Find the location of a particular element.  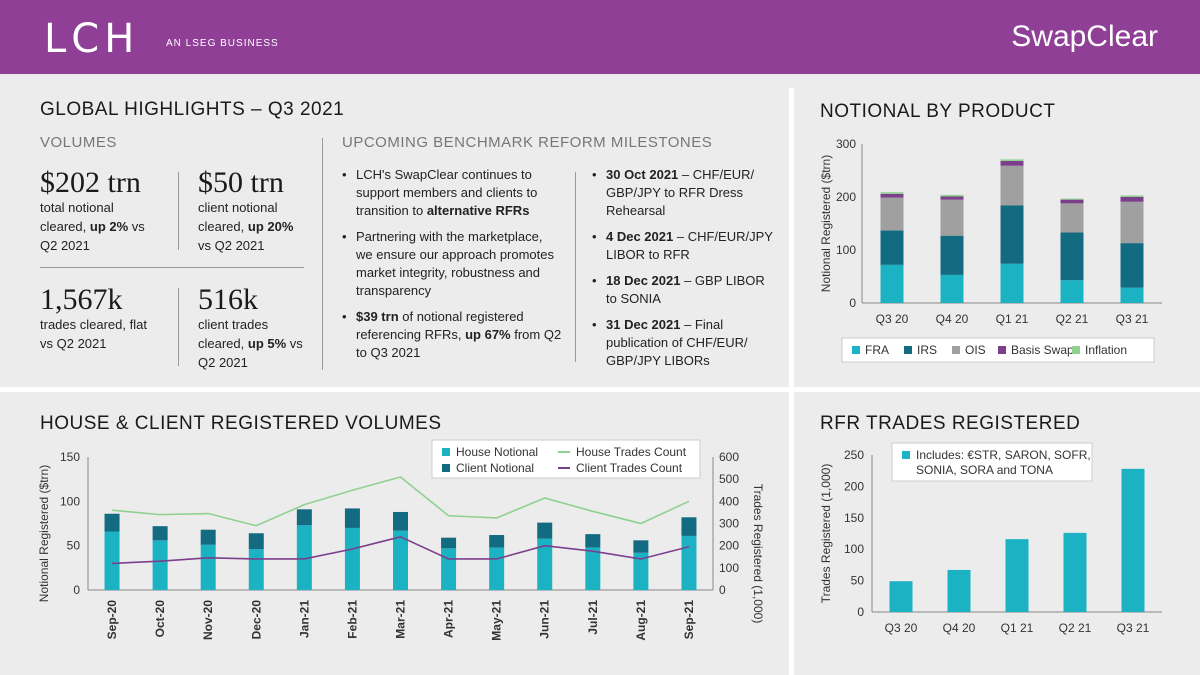

rfr-trades-title: RFR TRADES REGISTERED is located at coordinates (950, 423).